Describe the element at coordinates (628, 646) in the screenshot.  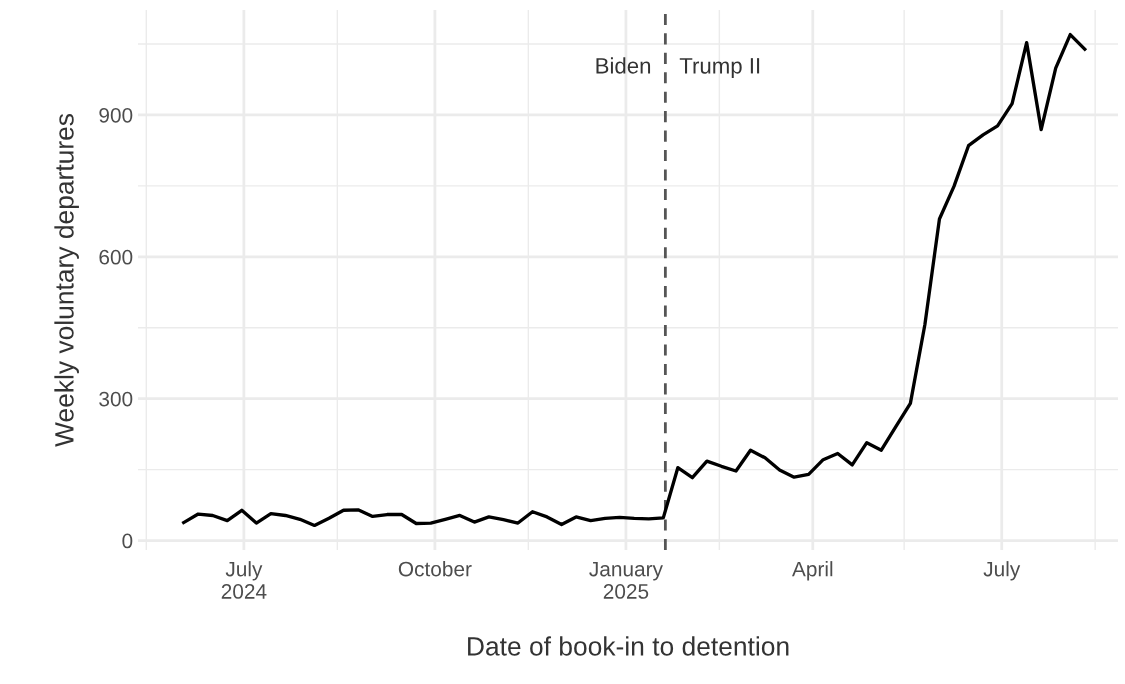
I see `x-axis-title: Date of book-in to detention` at that location.